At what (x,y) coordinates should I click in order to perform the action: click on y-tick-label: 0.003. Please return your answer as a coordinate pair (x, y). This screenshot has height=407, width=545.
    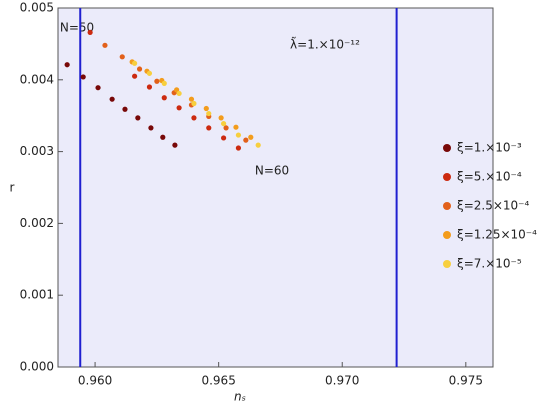
    Looking at the image, I should click on (37, 151).